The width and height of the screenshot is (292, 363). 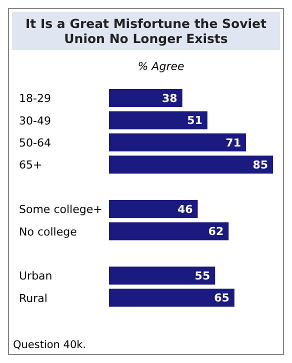 What do you see at coordinates (233, 143) in the screenshot?
I see `data-label: 71` at bounding box center [233, 143].